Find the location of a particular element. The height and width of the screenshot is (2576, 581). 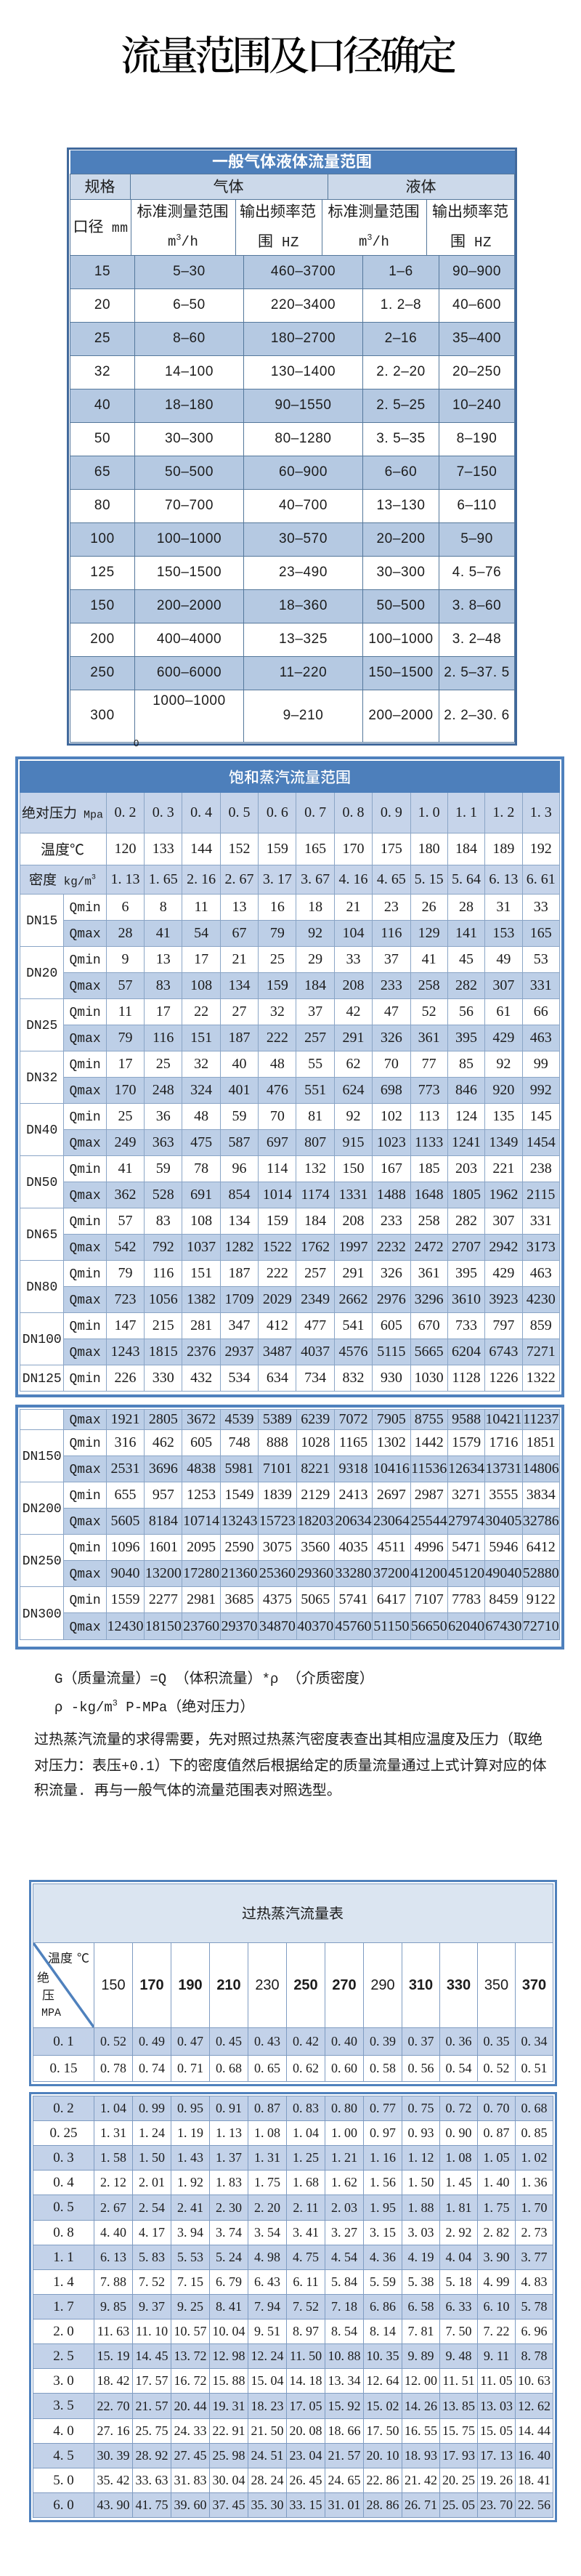

svg-text: mm is located at coordinates (116, 229).